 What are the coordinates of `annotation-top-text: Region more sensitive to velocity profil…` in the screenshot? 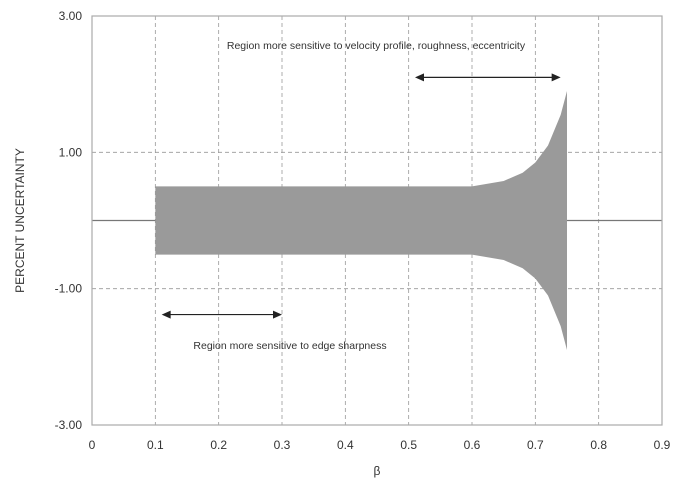 It's located at (376, 46).